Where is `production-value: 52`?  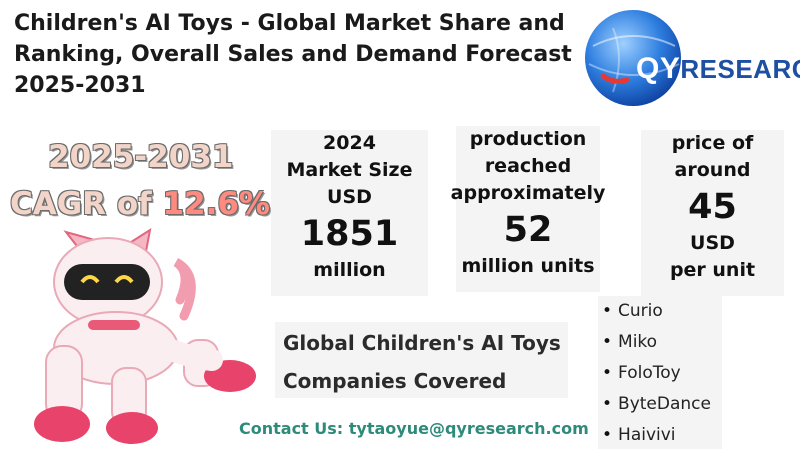 production-value: 52 is located at coordinates (528, 230).